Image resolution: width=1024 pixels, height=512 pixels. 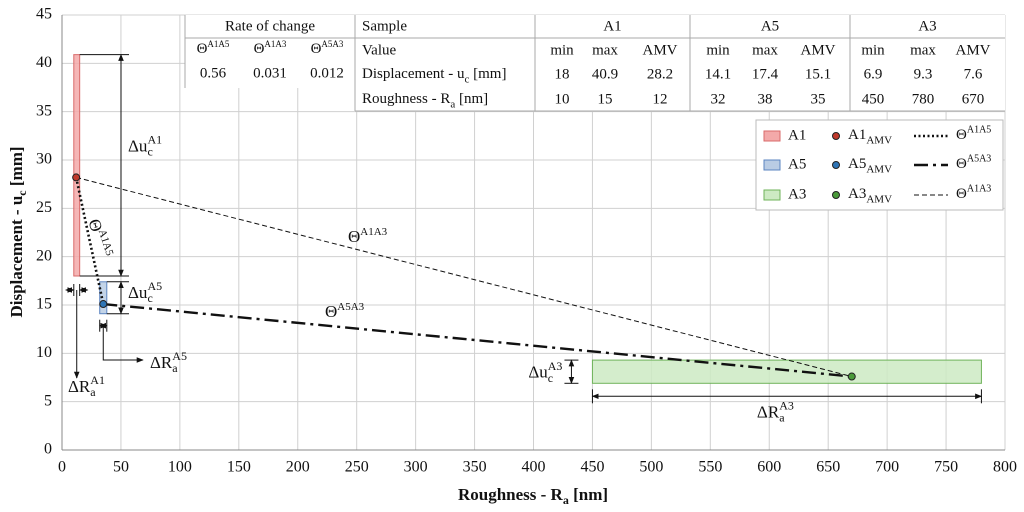 I want to click on connector-line, so click(x=477, y=340).